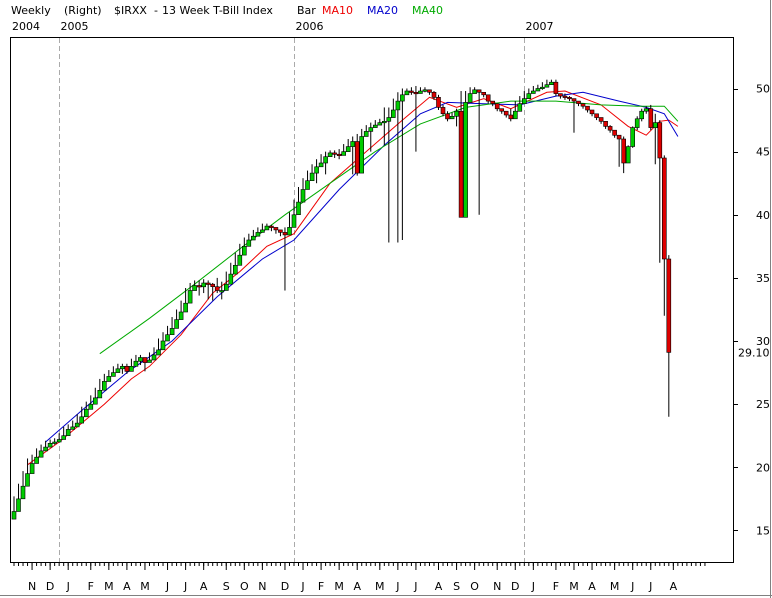 The height and width of the screenshot is (598, 772). Describe the element at coordinates (754, 352) in the screenshot. I see `last-value-label: 29.10` at that location.